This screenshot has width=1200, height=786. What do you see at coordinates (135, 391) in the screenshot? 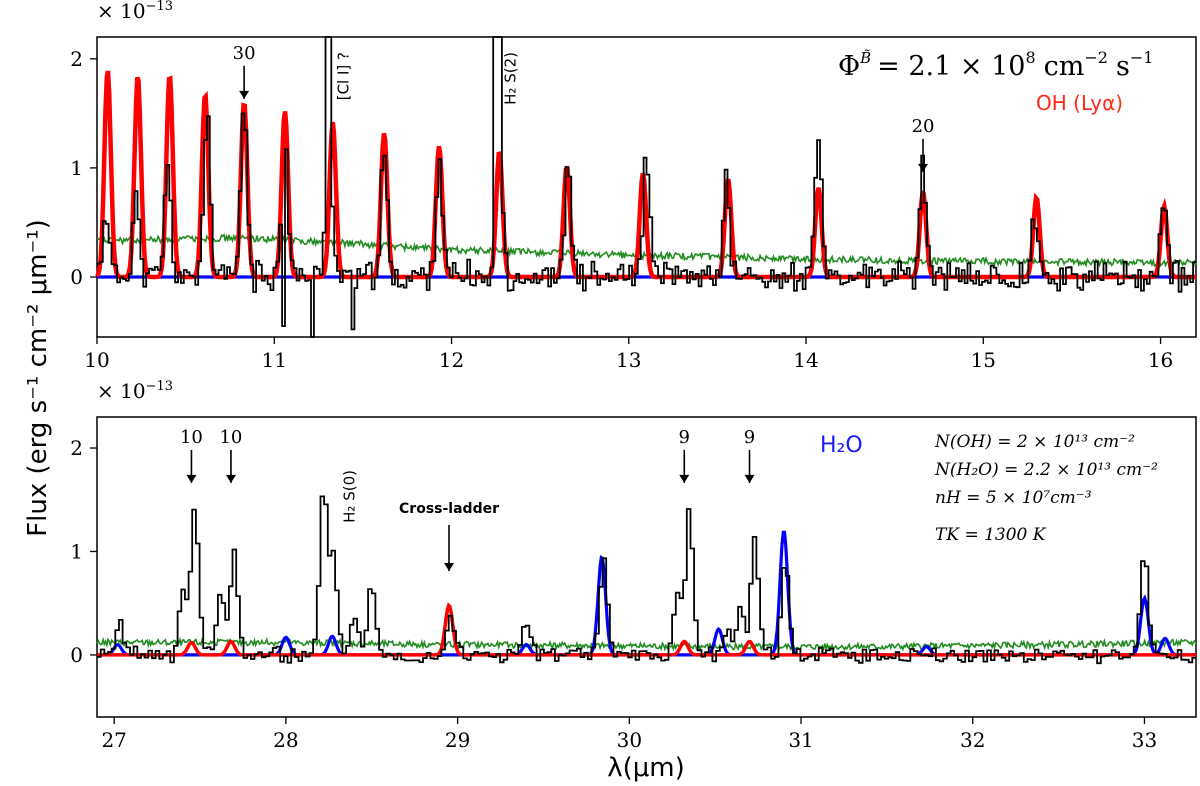
I see `bottom-scale-label: × 10⁻¹³` at bounding box center [135, 391].